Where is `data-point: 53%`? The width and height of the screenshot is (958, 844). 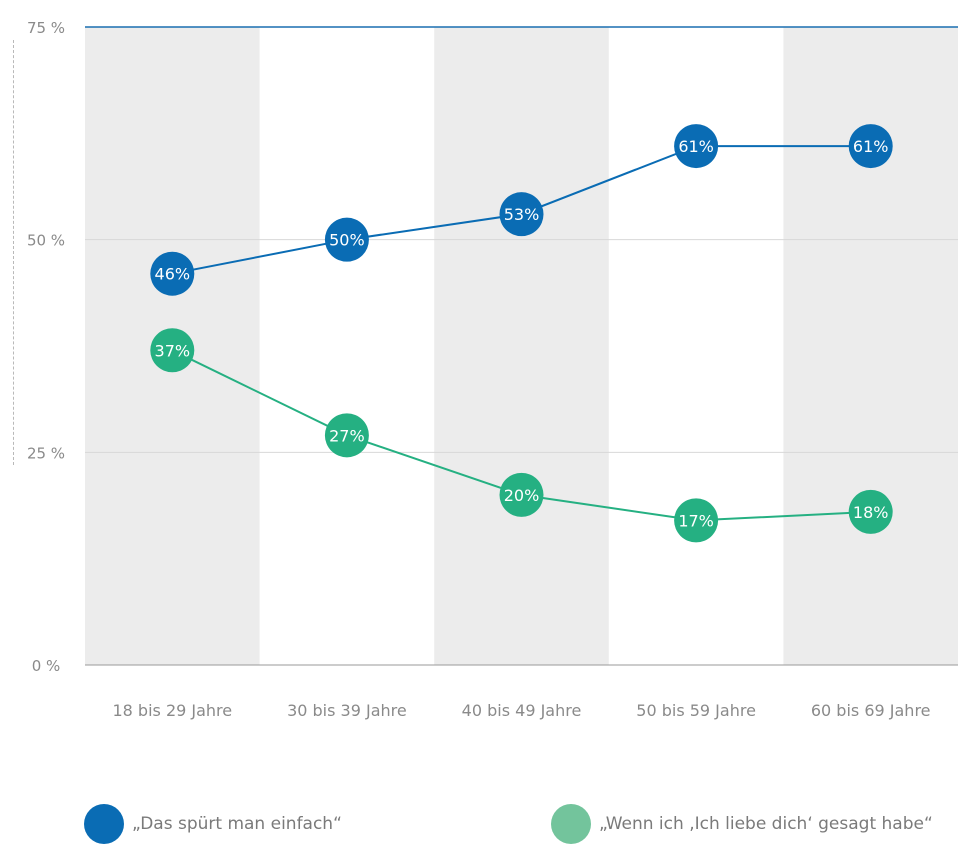
data-point: 53% is located at coordinates (521, 214).